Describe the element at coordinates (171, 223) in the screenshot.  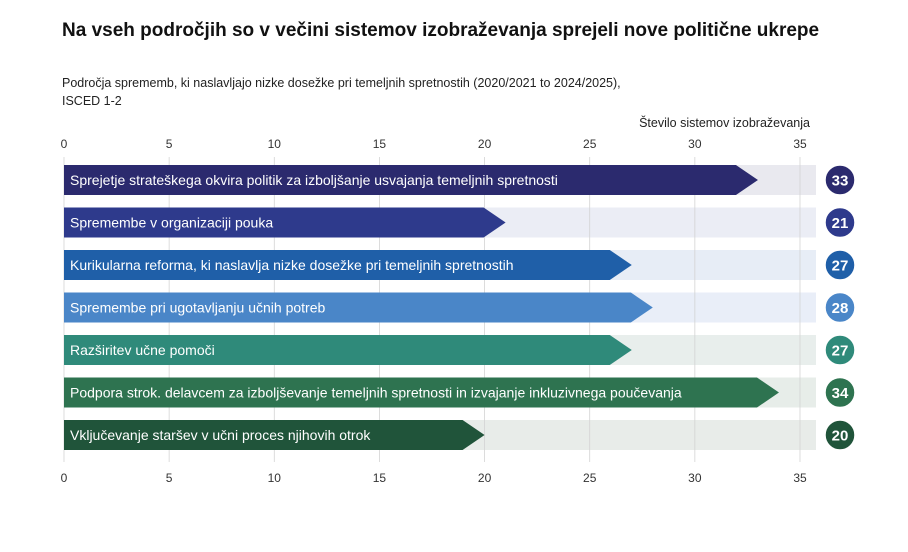
I see `bar-category-label: Spremembe v organizaciji pouka` at that location.